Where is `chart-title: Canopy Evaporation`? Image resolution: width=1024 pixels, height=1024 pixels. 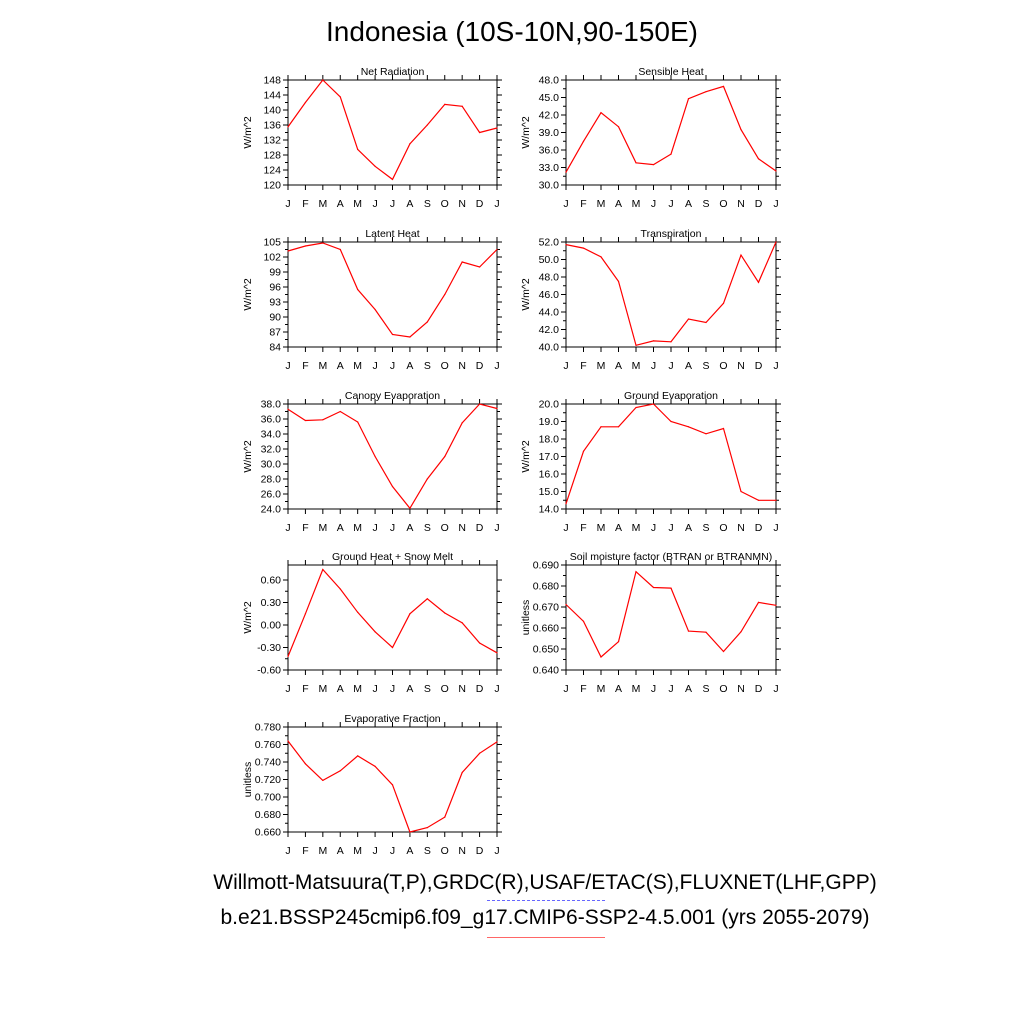
chart-title: Canopy Evaporation is located at coordinates (392, 396).